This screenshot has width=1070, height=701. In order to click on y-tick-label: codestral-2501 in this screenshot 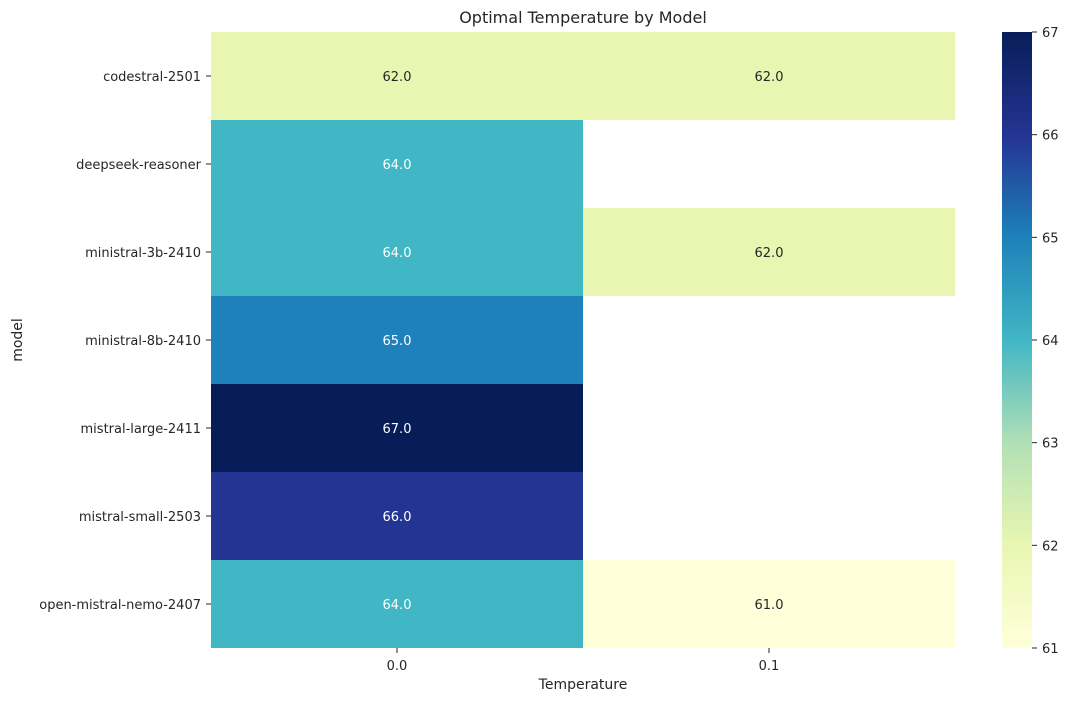, I will do `click(152, 77)`.